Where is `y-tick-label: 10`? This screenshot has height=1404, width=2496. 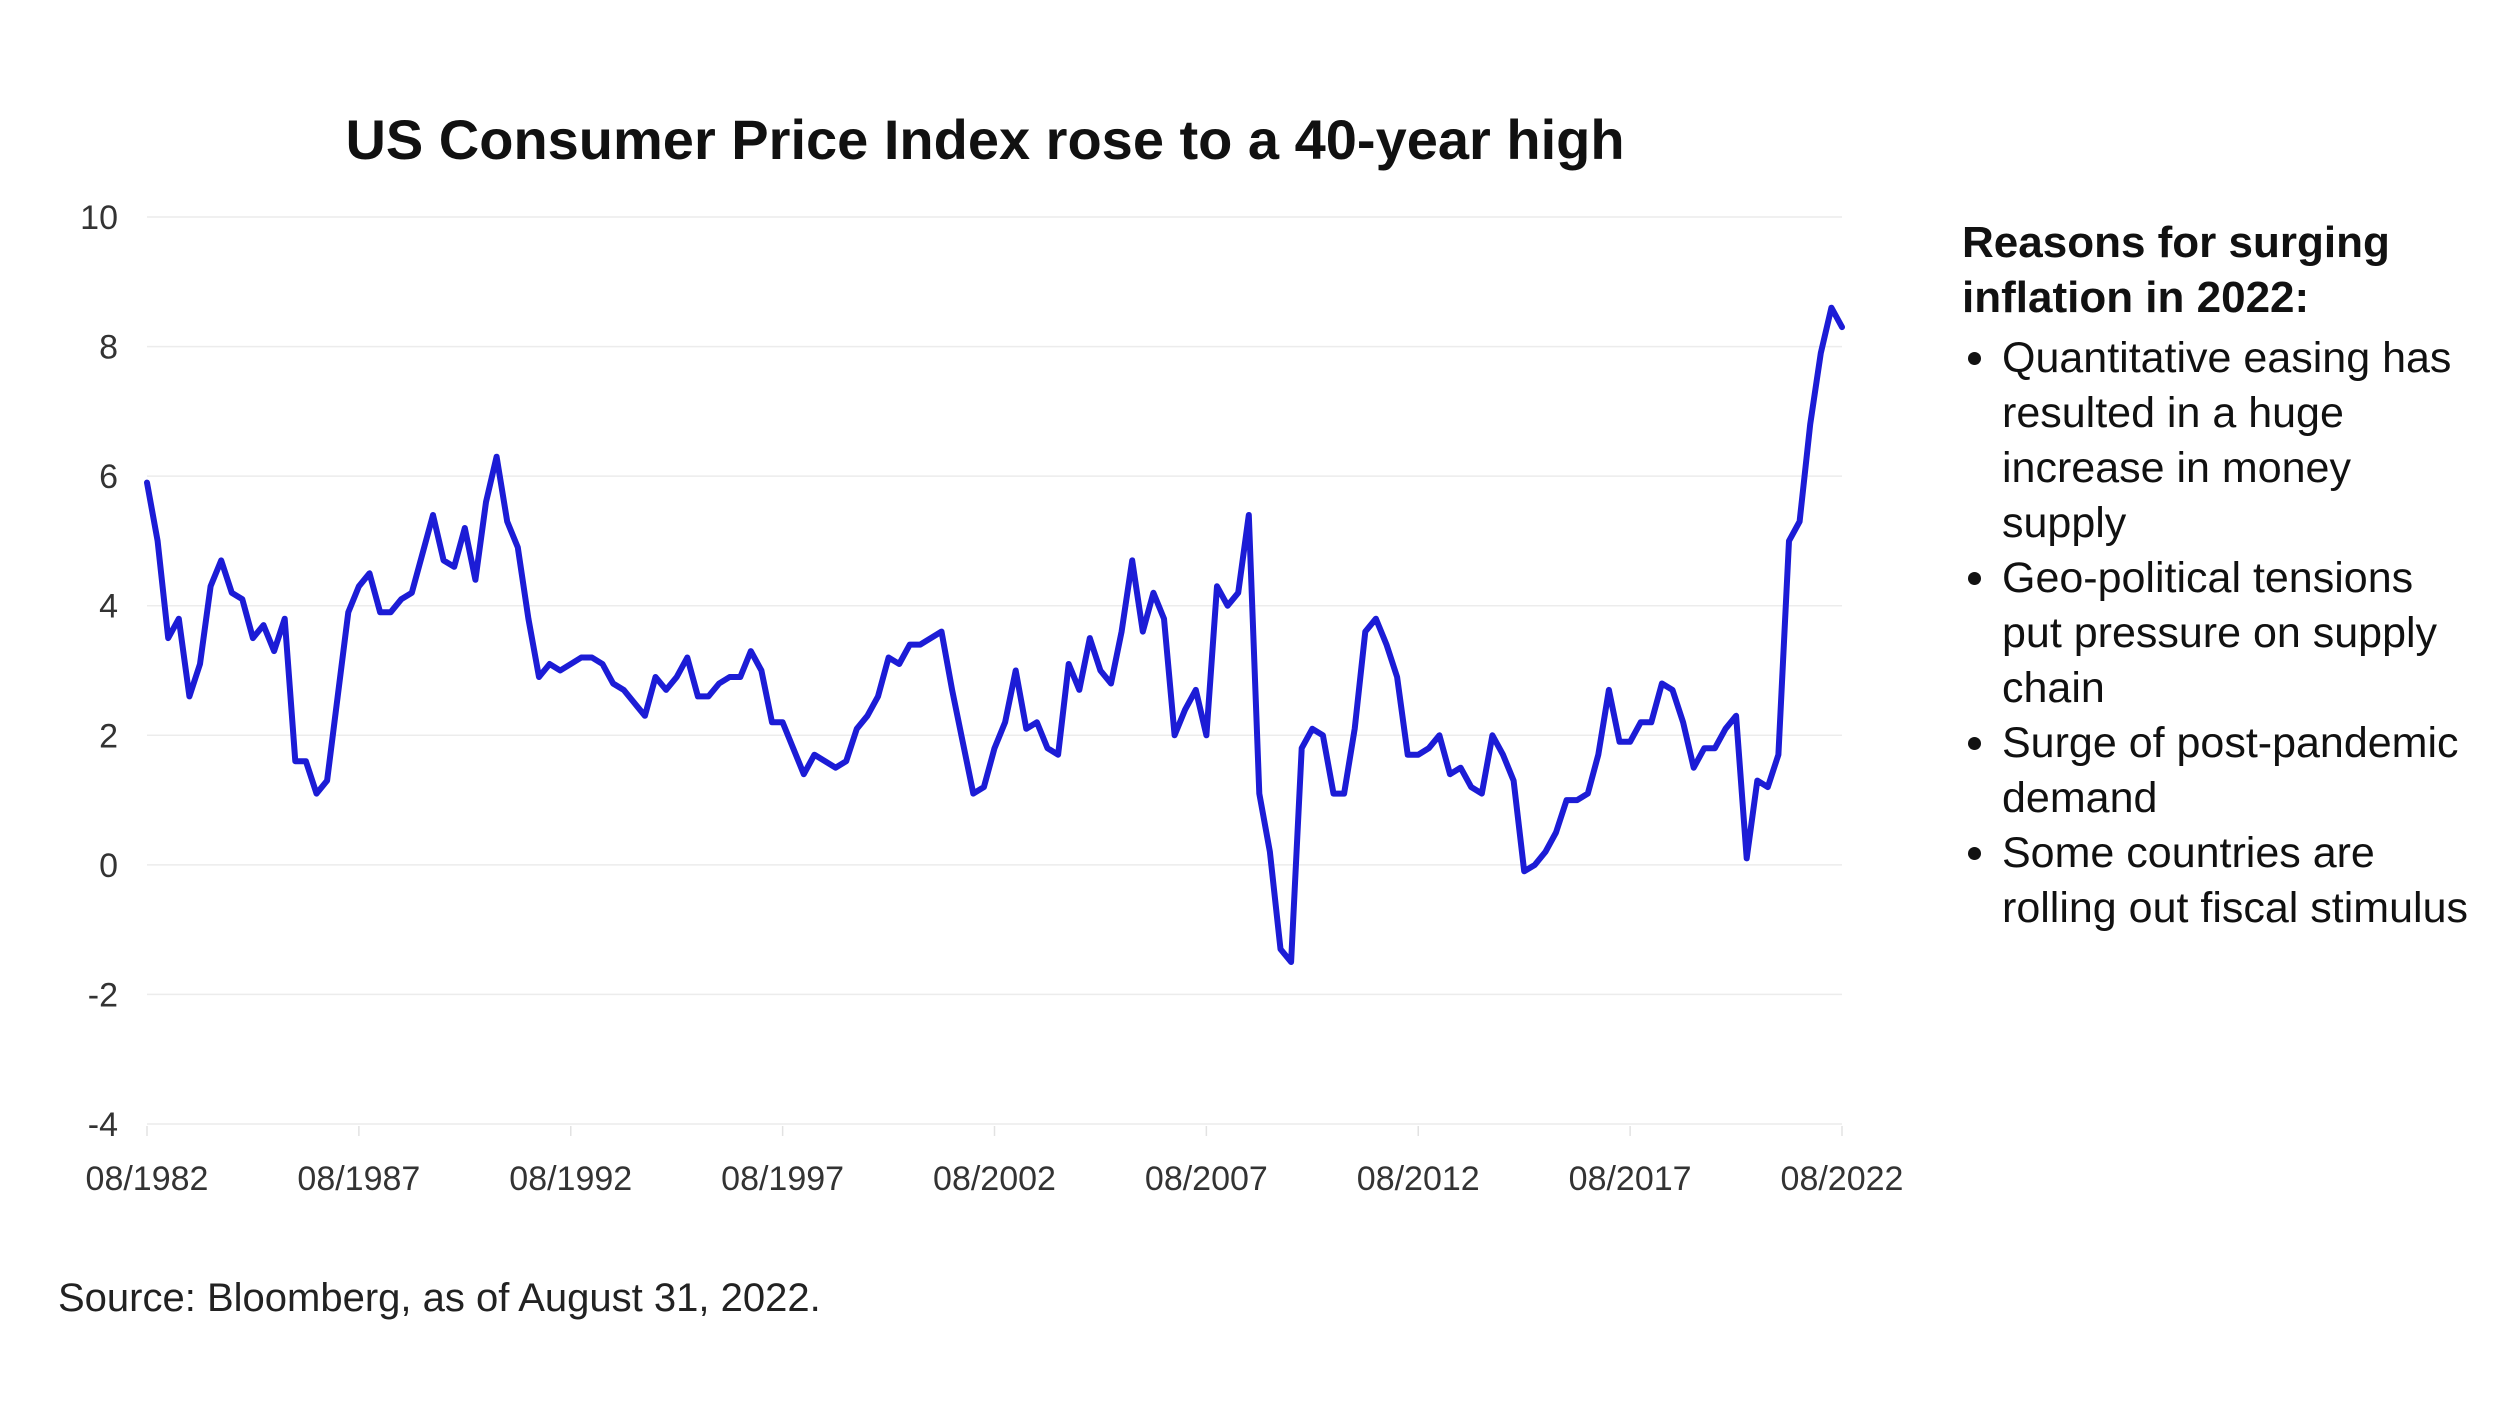
y-tick-label: 10 is located at coordinates (99, 218).